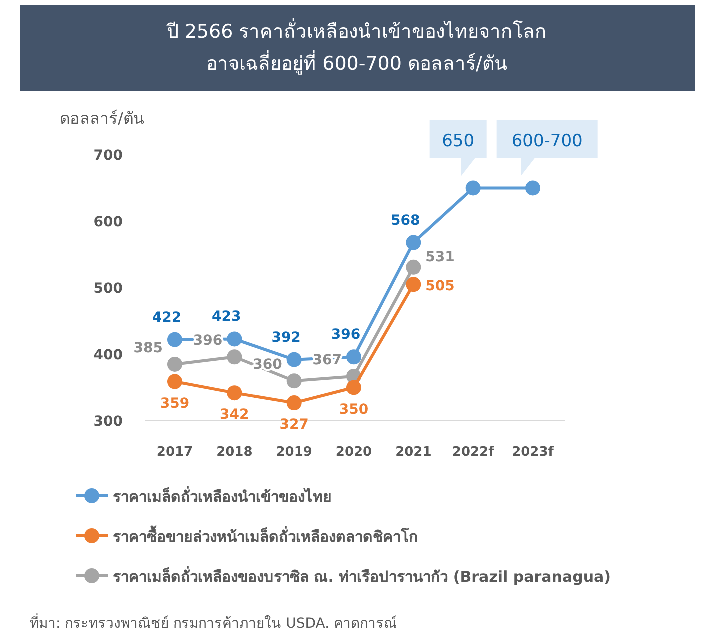 Image resolution: width=713 pixels, height=639 pixels. What do you see at coordinates (235, 415) in the screenshot?
I see `data-label: 342` at bounding box center [235, 415].